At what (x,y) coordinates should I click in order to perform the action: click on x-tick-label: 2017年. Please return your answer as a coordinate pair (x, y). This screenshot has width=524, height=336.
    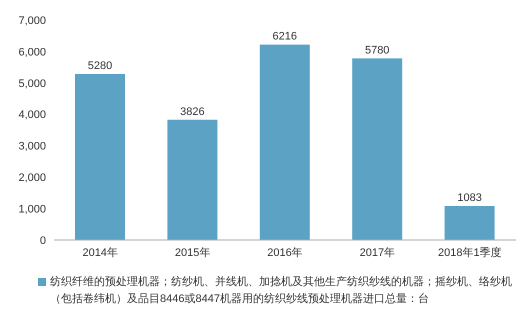
    Looking at the image, I should click on (378, 252).